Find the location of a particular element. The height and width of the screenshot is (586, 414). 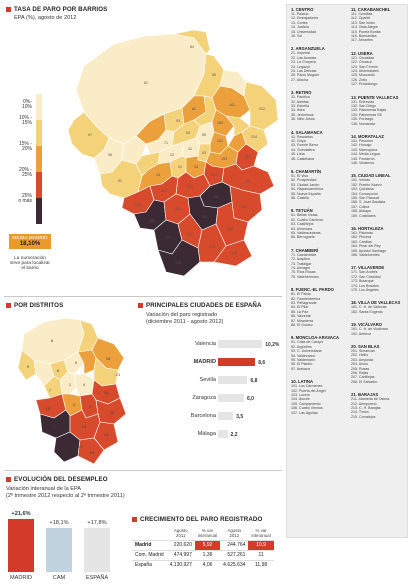

city-label: Zaragoza is located at coordinates (204, 398).